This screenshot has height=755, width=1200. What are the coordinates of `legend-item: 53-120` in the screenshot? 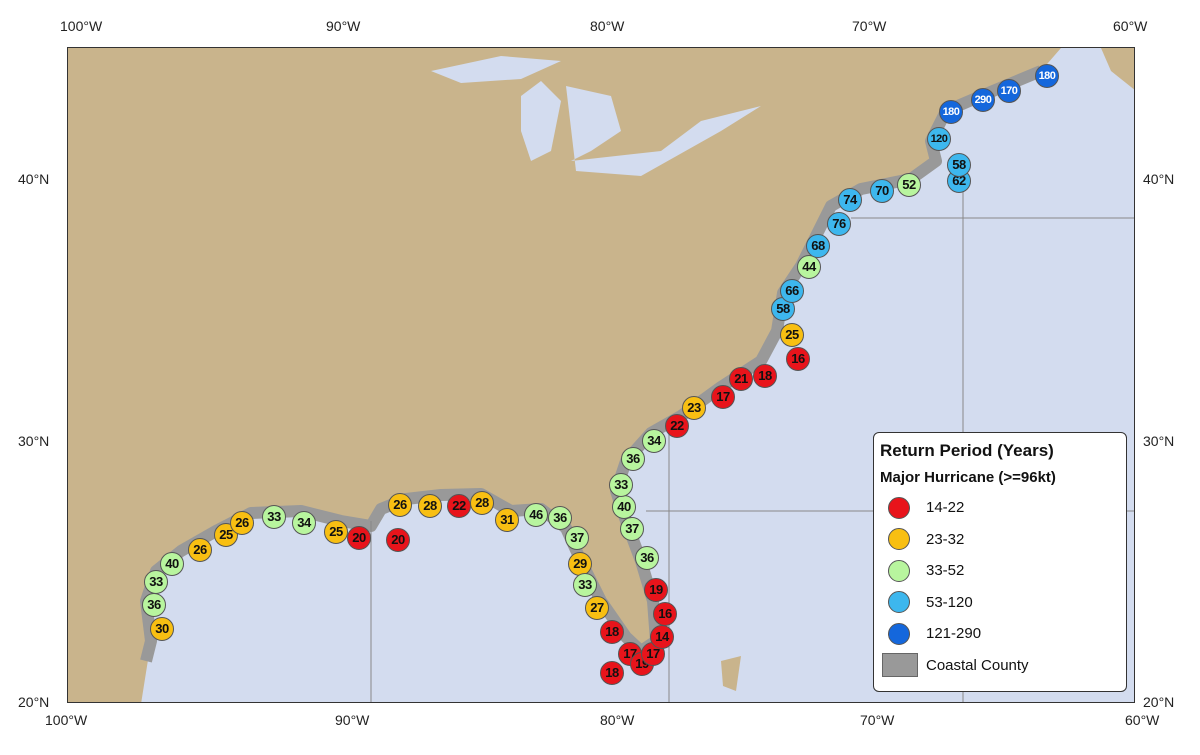 It's located at (1000, 603).